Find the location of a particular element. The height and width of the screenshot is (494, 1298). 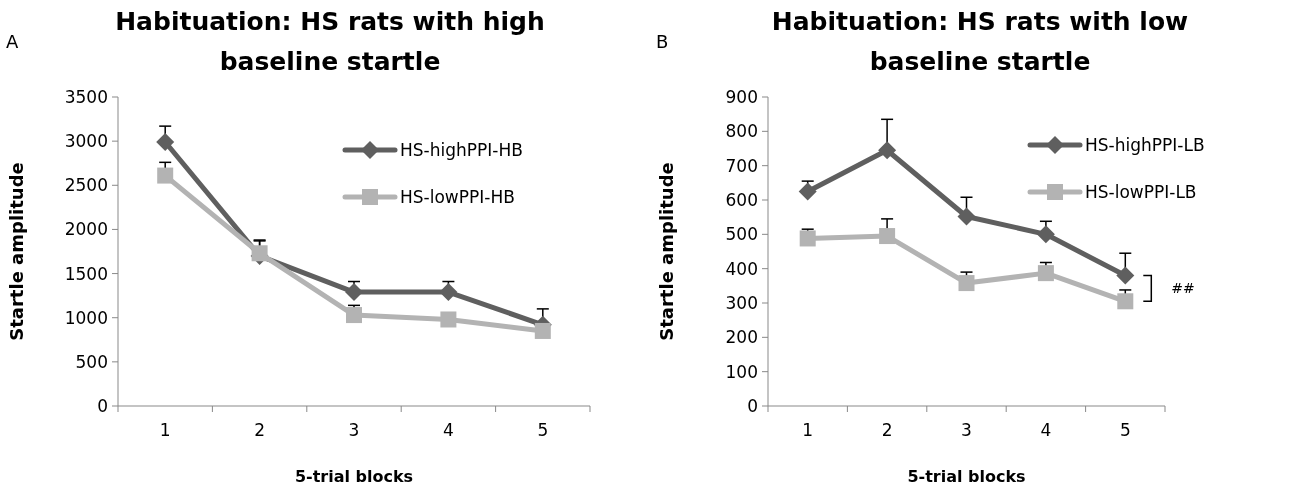

y-tick-label: 600 is located at coordinates (741, 199).